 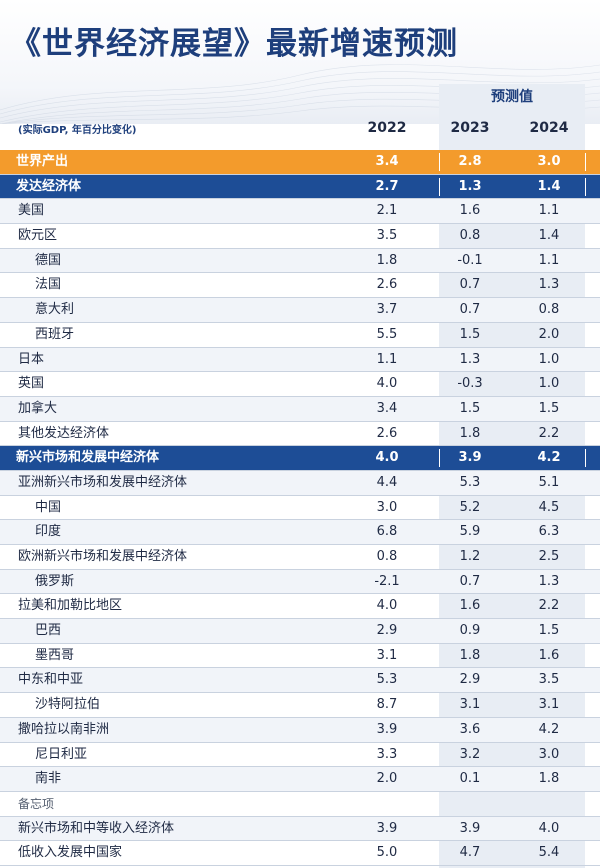 What do you see at coordinates (300, 656) in the screenshot?
I see `table-row: 墨西哥 3.1 1.8 1.6` at bounding box center [300, 656].